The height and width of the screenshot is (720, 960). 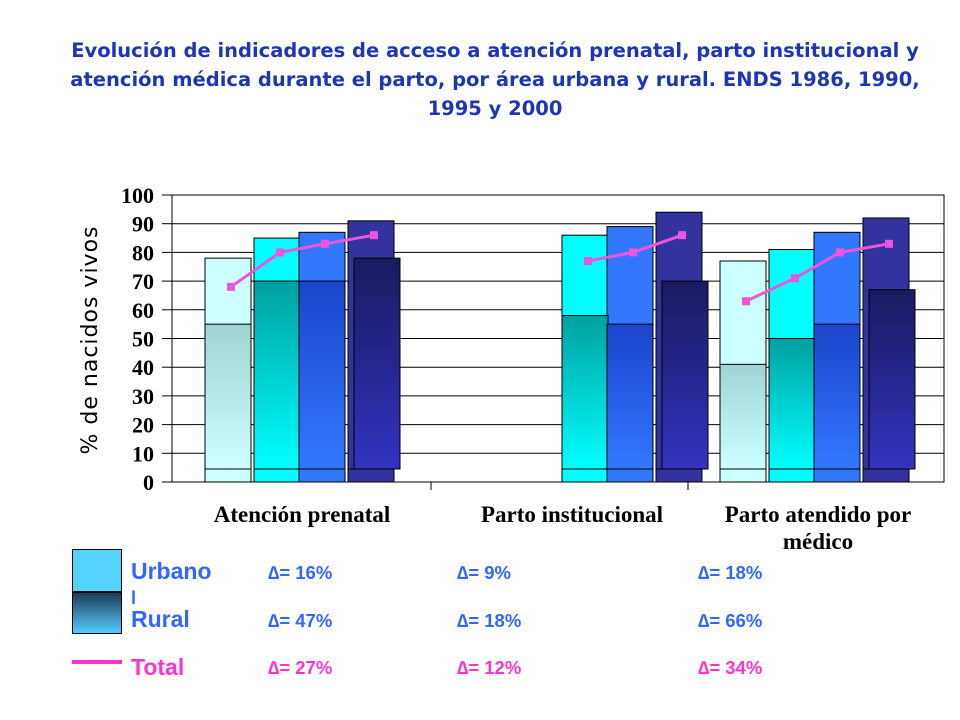 I want to click on x-category-label-1: Parto institucional, so click(x=572, y=514).